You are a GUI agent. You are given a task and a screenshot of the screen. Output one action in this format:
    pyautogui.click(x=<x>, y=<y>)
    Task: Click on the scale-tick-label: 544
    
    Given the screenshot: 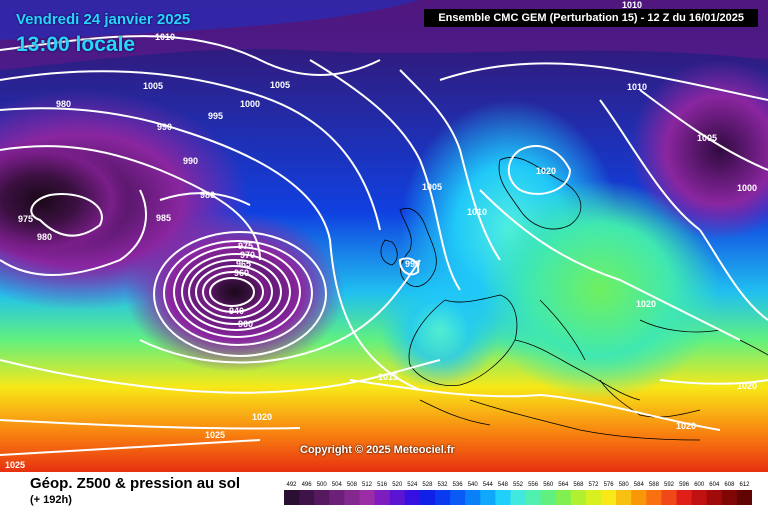 What is the action you would take?
    pyautogui.click(x=488, y=485)
    